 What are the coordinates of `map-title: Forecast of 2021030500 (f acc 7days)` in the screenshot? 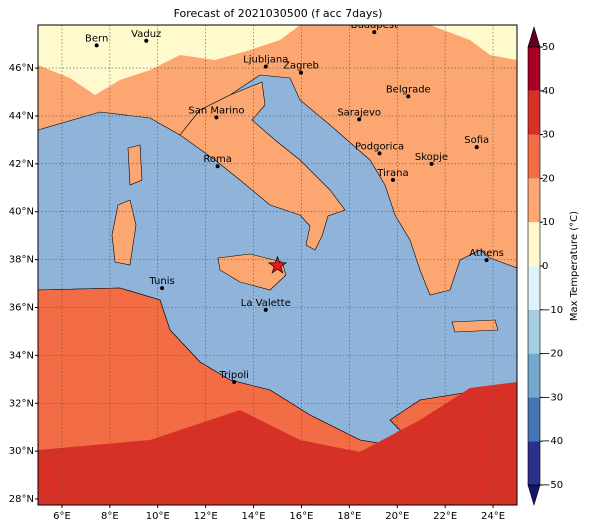 It's located at (278, 13).